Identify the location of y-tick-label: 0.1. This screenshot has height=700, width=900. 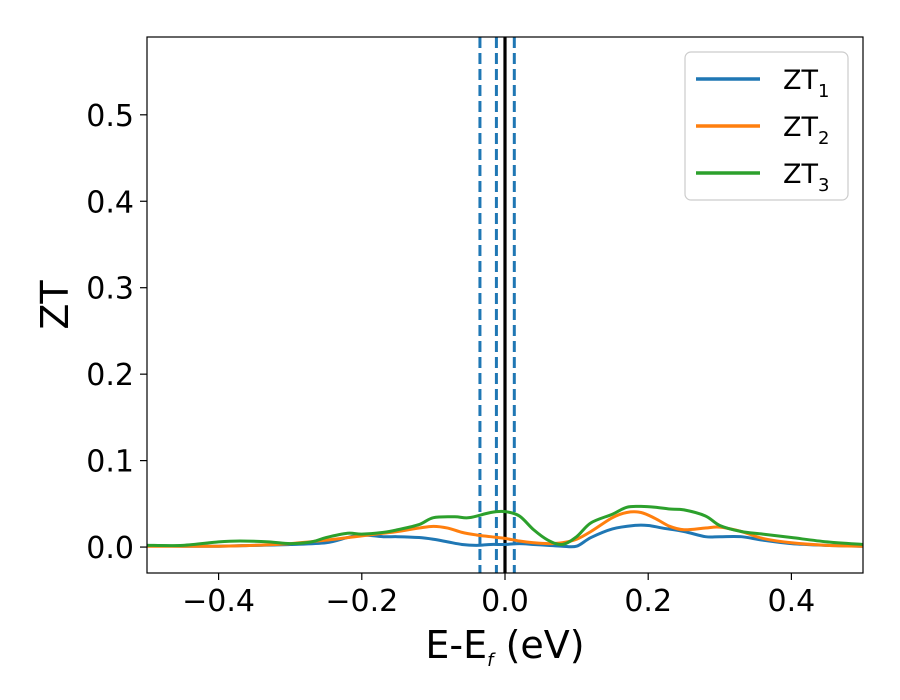
(110, 462).